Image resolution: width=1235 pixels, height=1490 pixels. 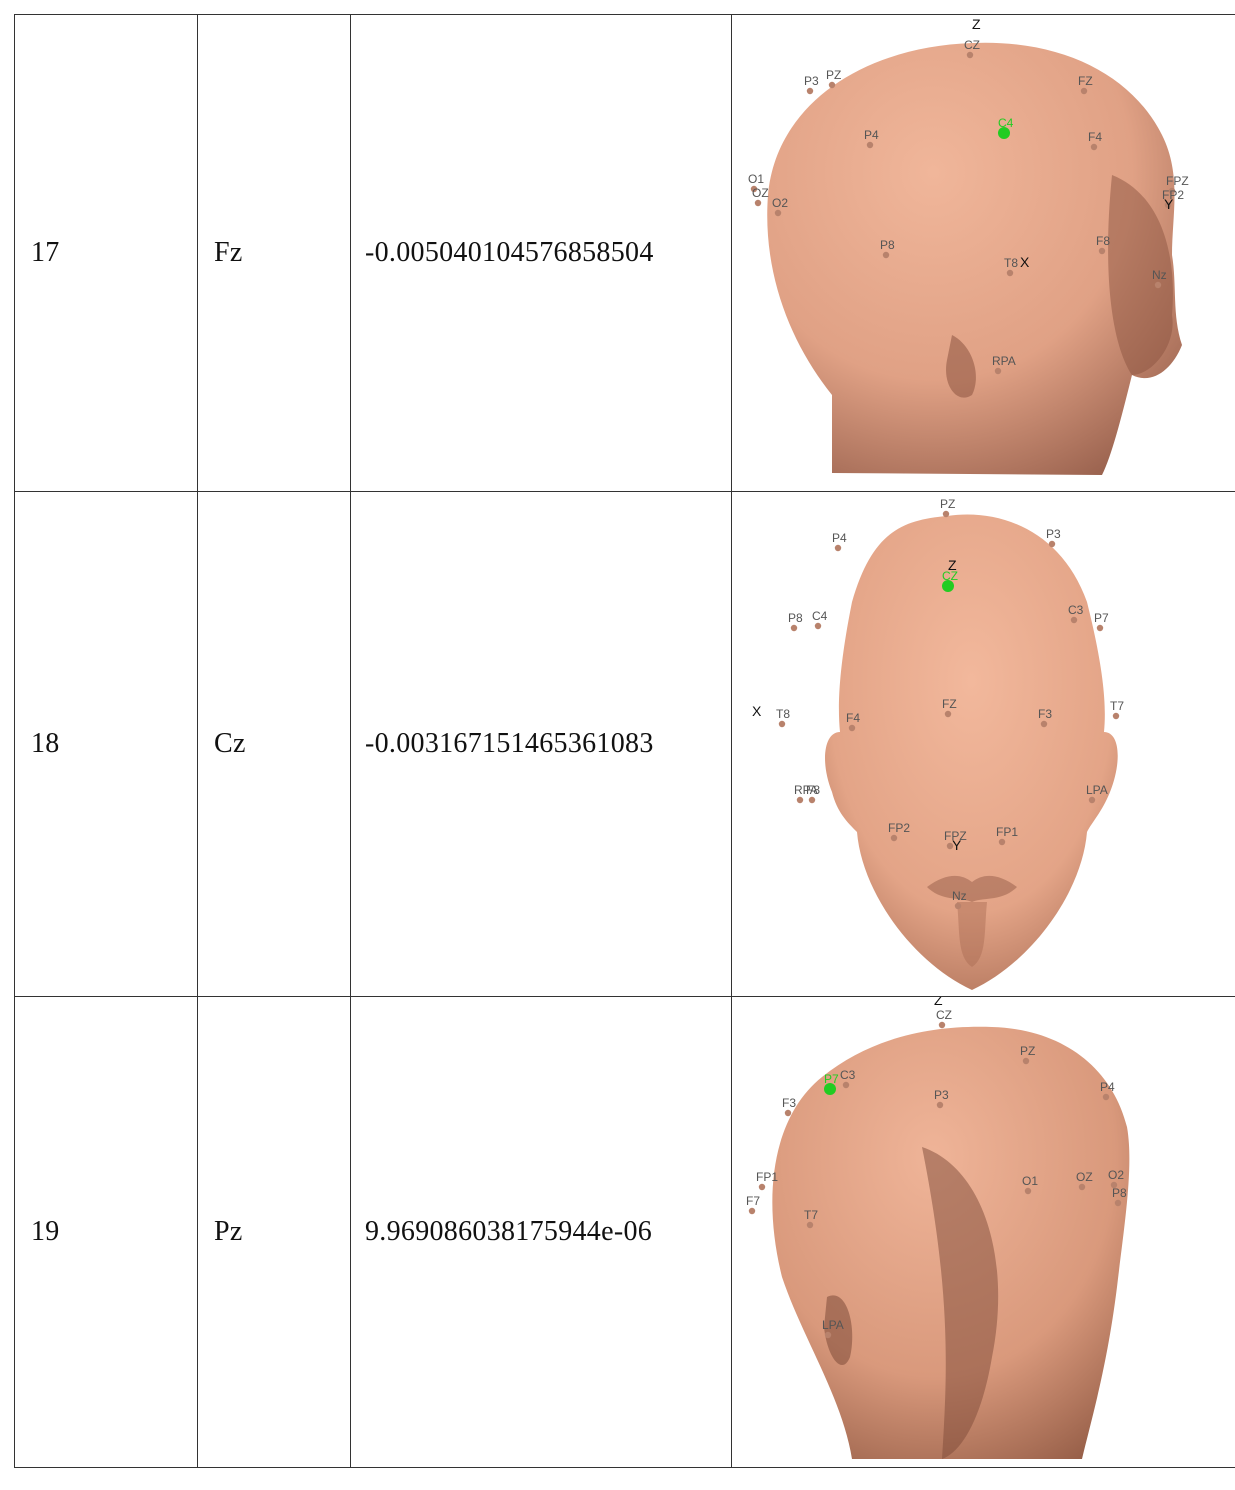 I want to click on electrode-label: O2, so click(x=1116, y=1175).